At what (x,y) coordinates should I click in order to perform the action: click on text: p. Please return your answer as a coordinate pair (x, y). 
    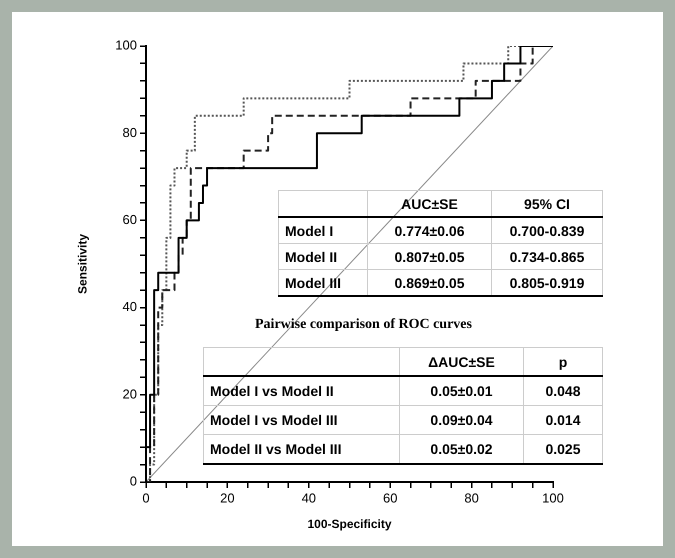
    Looking at the image, I should click on (563, 362).